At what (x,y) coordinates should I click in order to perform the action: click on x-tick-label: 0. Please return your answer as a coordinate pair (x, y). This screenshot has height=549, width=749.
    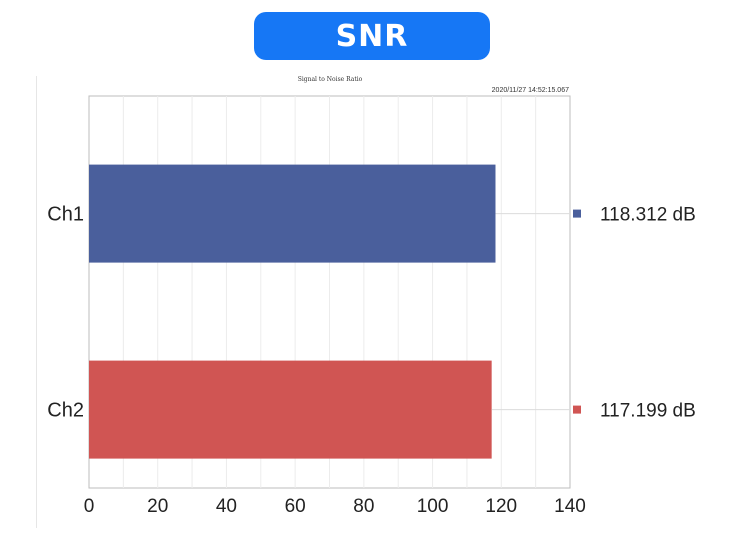
    Looking at the image, I should click on (89, 506).